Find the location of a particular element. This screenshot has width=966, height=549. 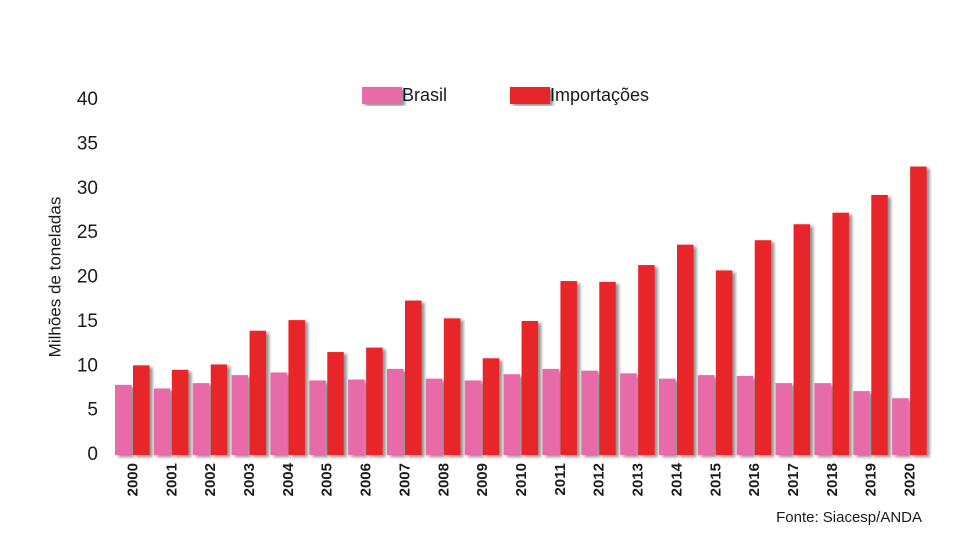

x-tick-label: 2012 is located at coordinates (599, 479).